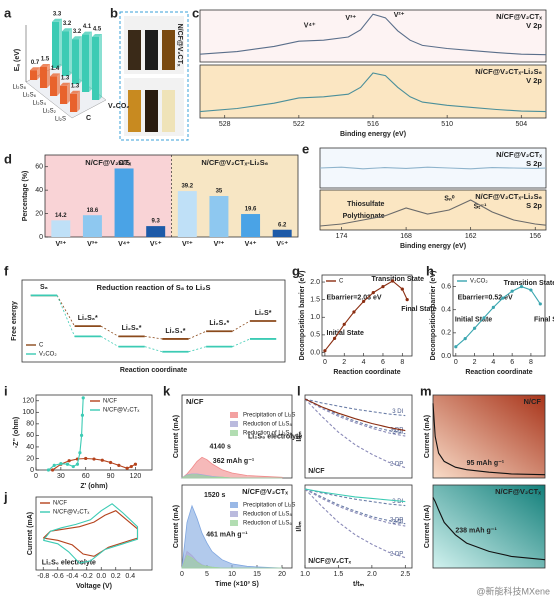 The height and width of the screenshot is (598, 554). What do you see at coordinates (234, 505) in the screenshot?
I see `legend-swatch` at bounding box center [234, 505].